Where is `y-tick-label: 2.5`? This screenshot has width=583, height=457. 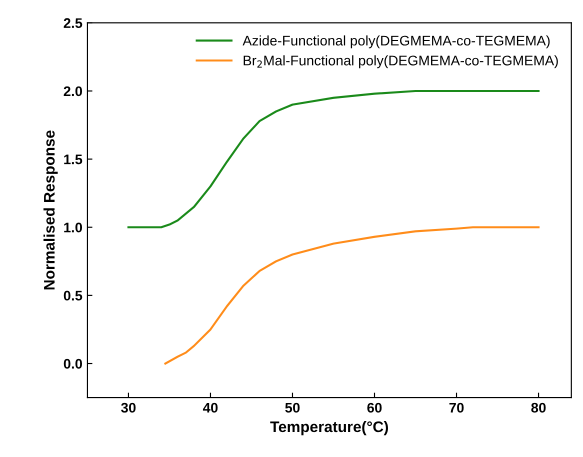 y-tick-label: 2.5 is located at coordinates (73, 23).